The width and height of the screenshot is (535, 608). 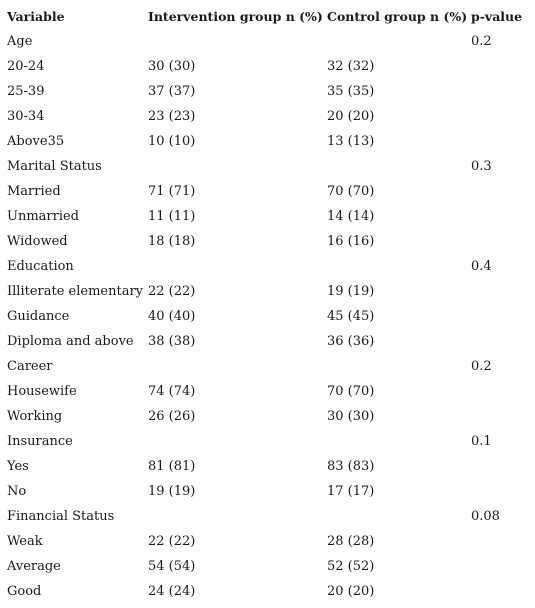 I want to click on variable-cell: Diploma and above, so click(x=70, y=341).